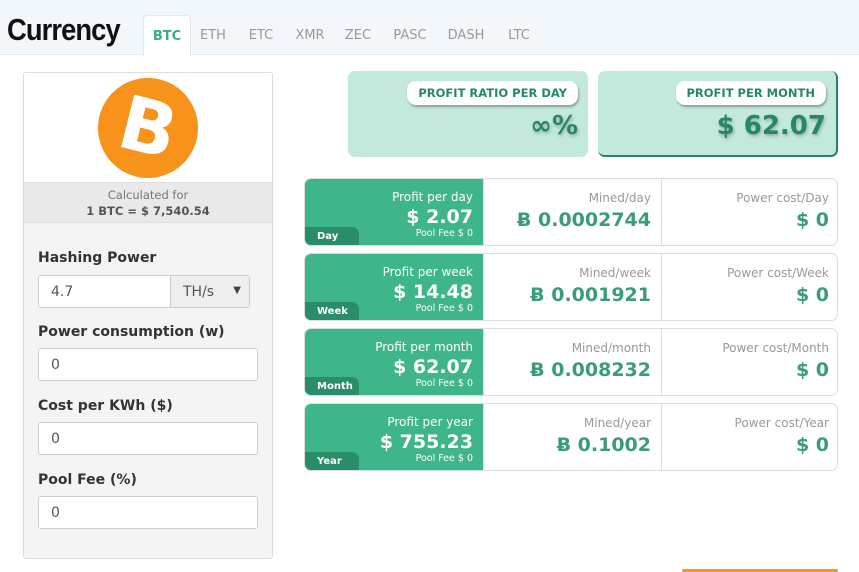  What do you see at coordinates (750, 93) in the screenshot?
I see `profit-month-label: PROFIT PER MONTH` at bounding box center [750, 93].